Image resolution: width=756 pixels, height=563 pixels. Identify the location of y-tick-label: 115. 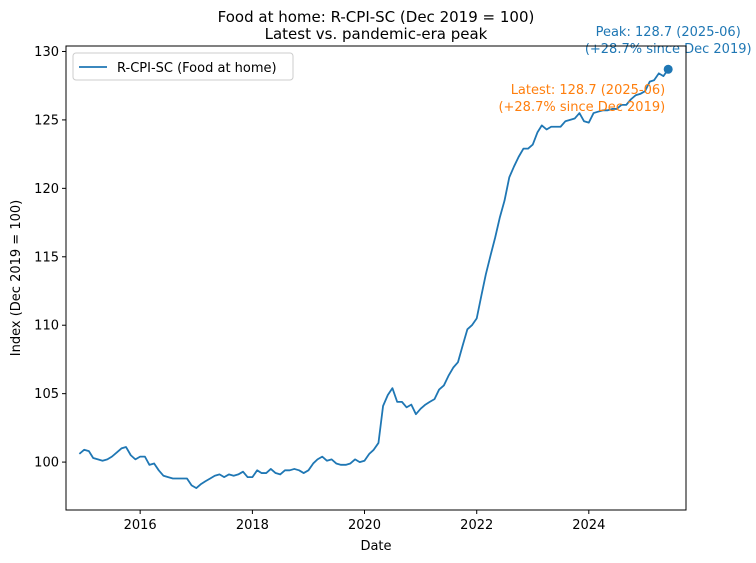
(46, 257).